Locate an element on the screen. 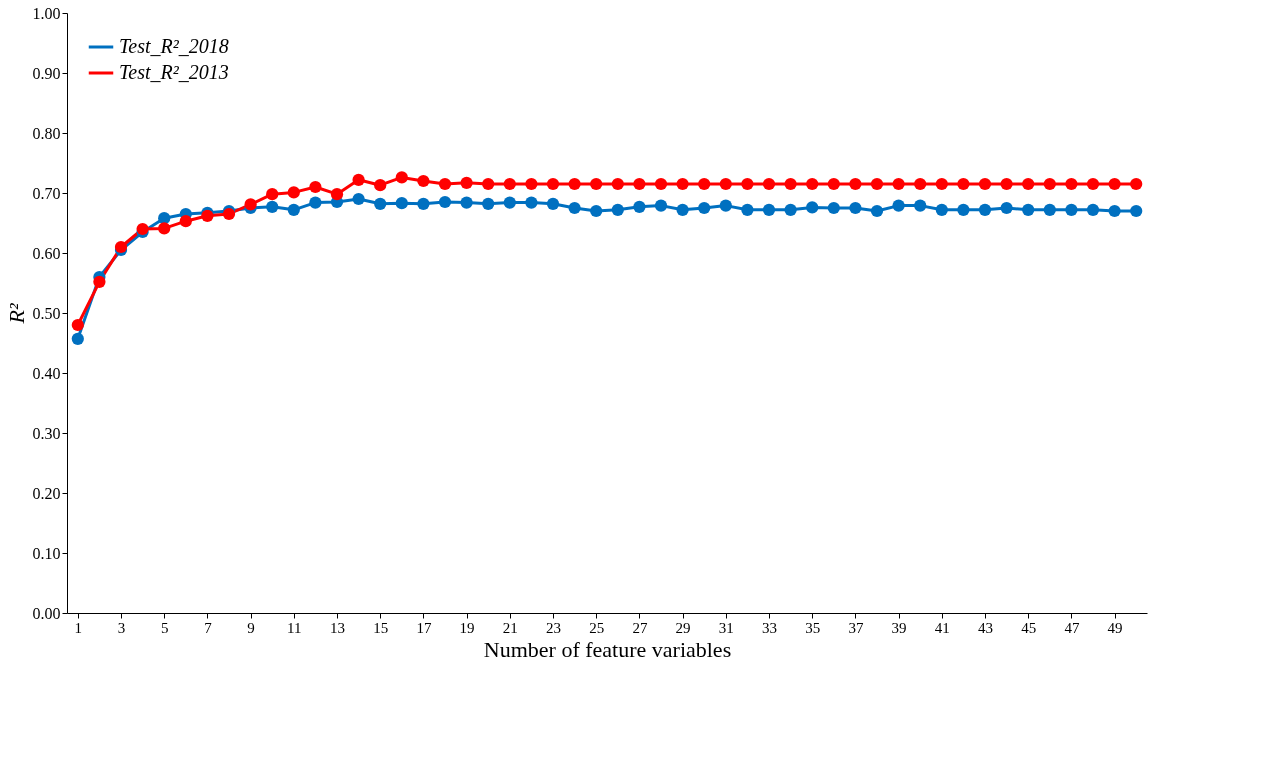 This screenshot has width=1282, height=758. y-tick-label: 0.40 is located at coordinates (46, 373).